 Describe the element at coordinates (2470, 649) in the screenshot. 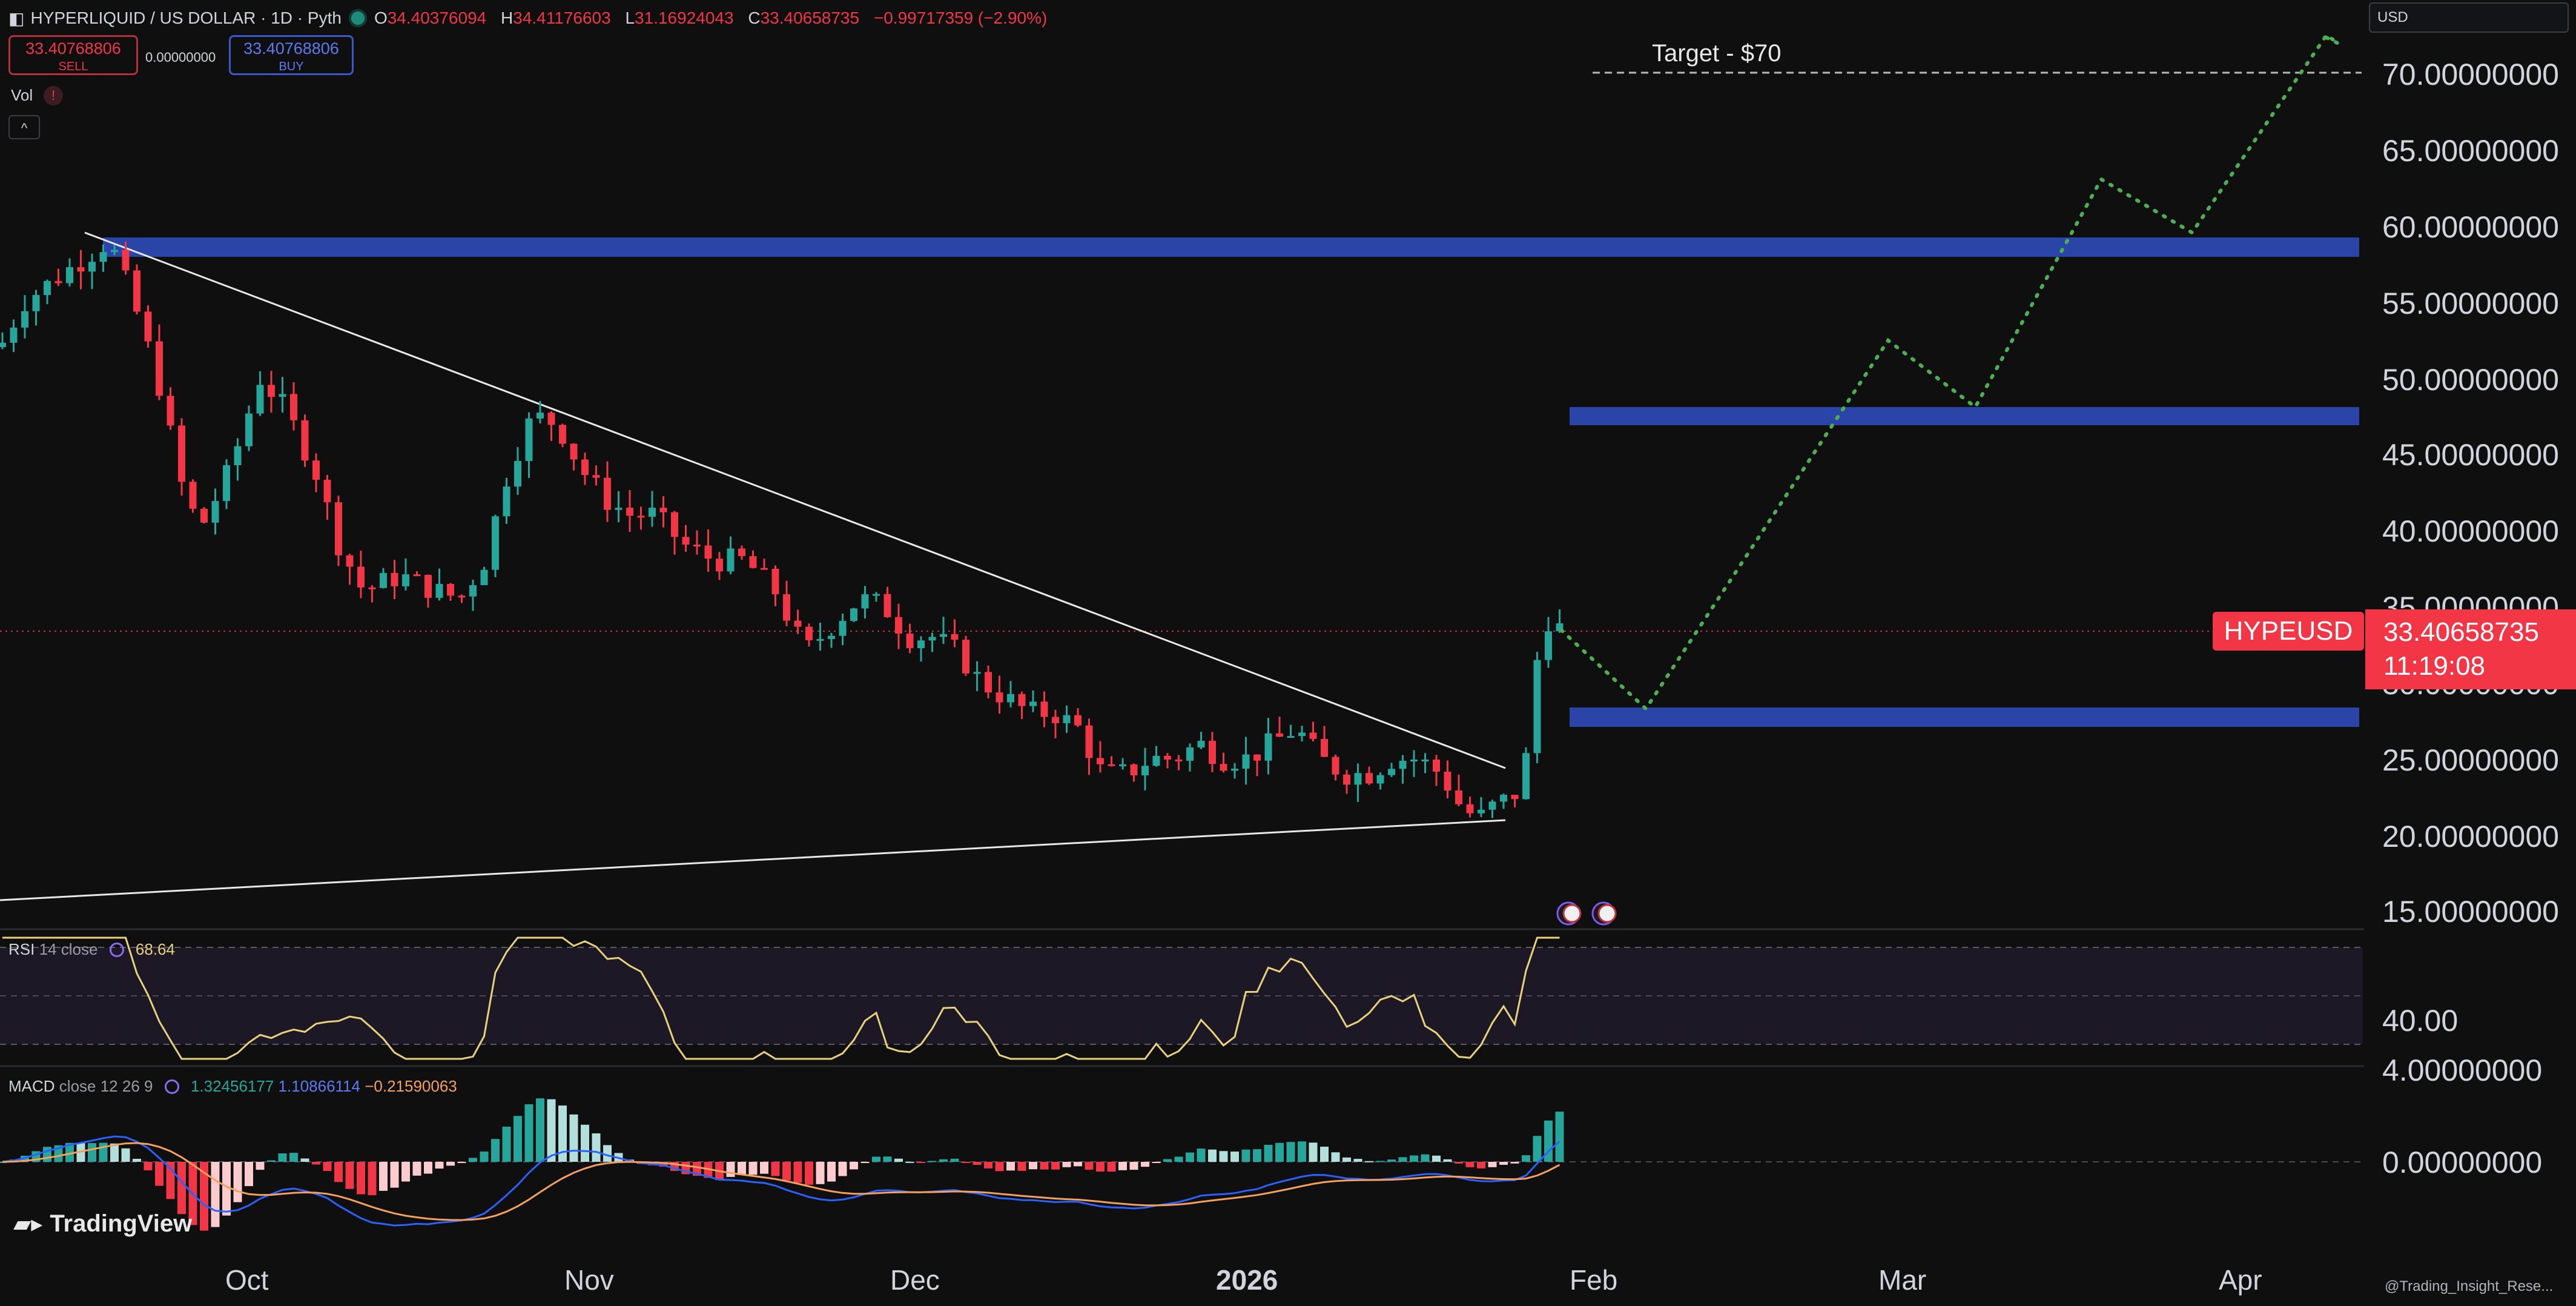

I see `last-price-tag: 33.40658735 11:19:08` at that location.